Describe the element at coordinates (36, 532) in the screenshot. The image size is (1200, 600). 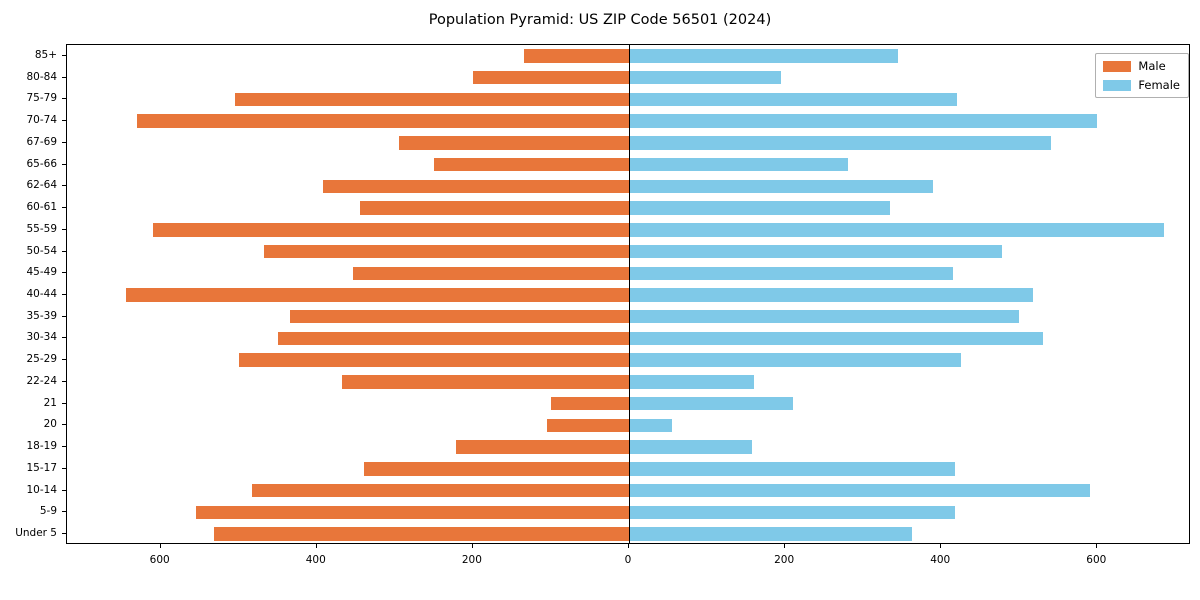
I see `y-axis-tick-label: Under 5` at that location.